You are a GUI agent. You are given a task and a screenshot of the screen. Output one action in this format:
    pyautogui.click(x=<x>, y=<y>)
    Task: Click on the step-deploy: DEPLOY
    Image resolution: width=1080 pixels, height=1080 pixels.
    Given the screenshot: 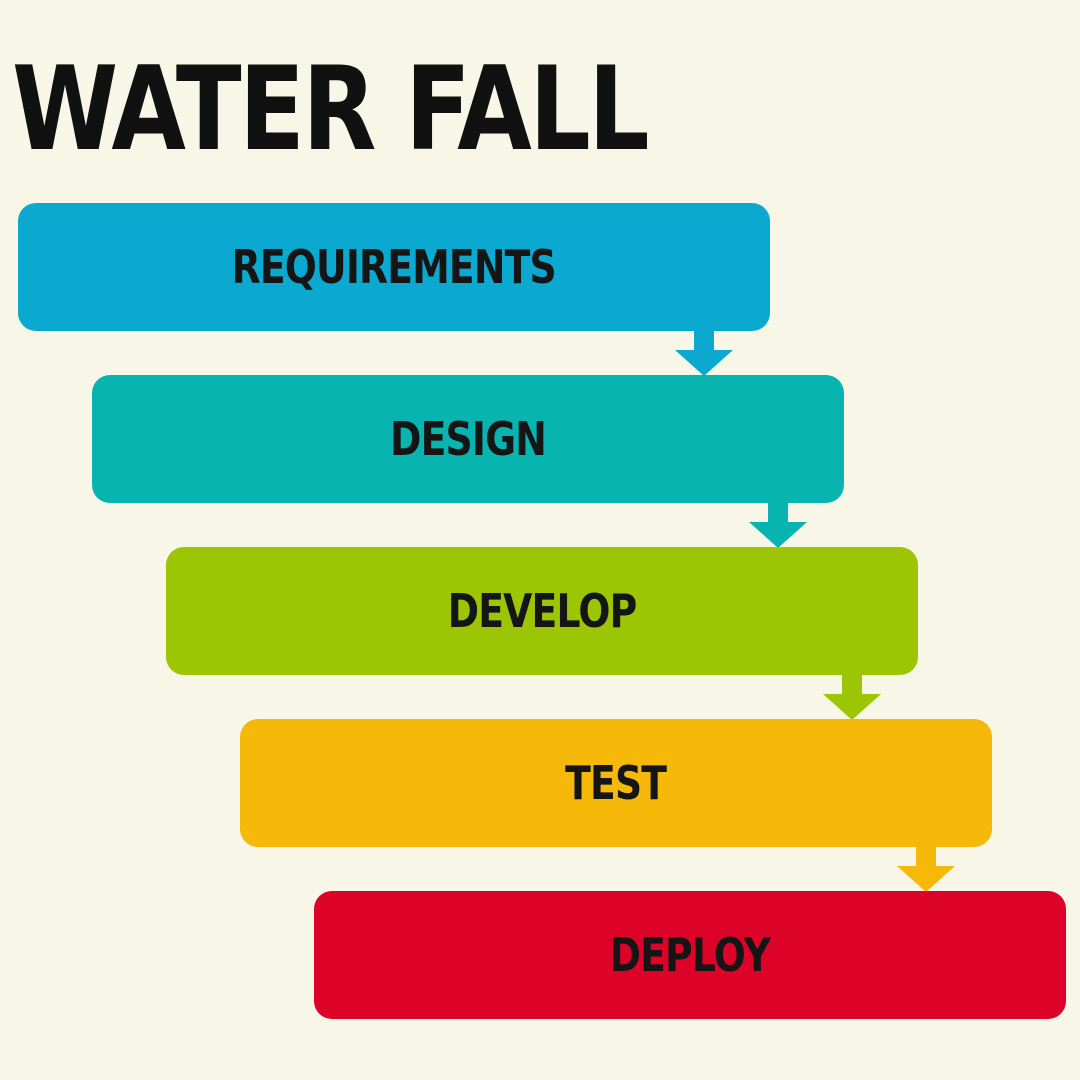 What is the action you would take?
    pyautogui.click(x=690, y=955)
    